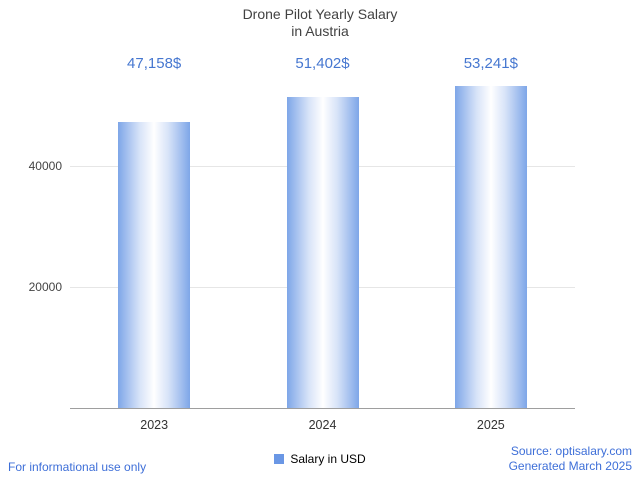  I want to click on x-axis-line, so click(322, 408).